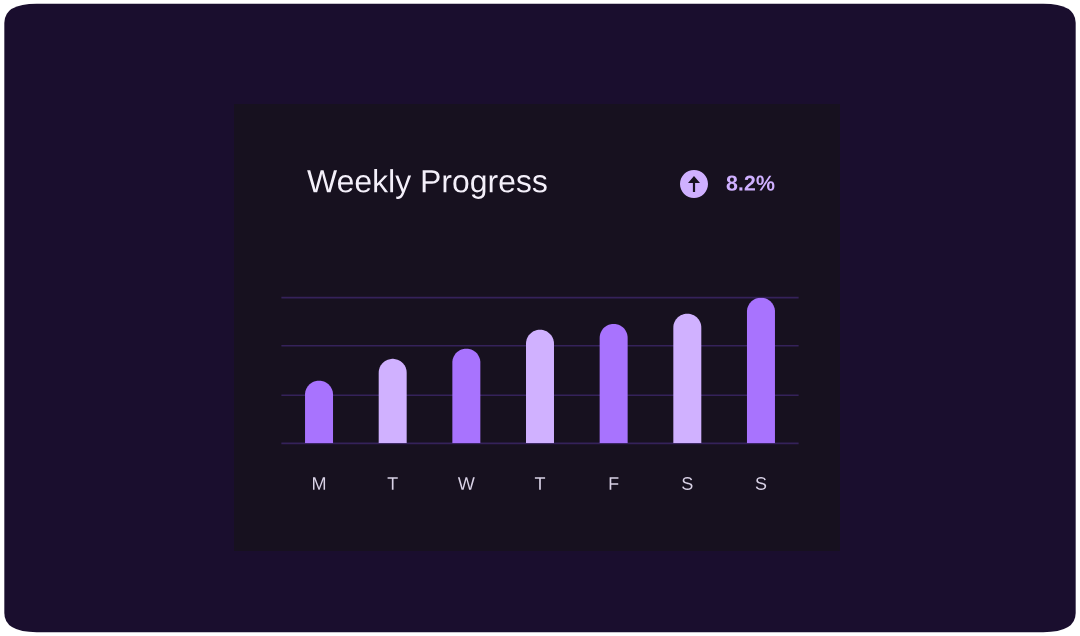  What do you see at coordinates (427, 184) in the screenshot?
I see `chart-title: Weekly Progress` at bounding box center [427, 184].